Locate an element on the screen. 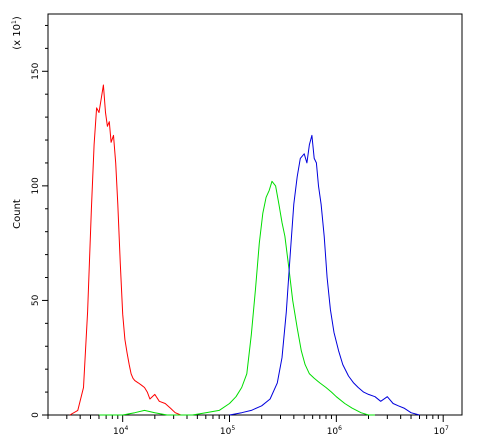  x-tick-label: 10⁴ is located at coordinates (120, 431).